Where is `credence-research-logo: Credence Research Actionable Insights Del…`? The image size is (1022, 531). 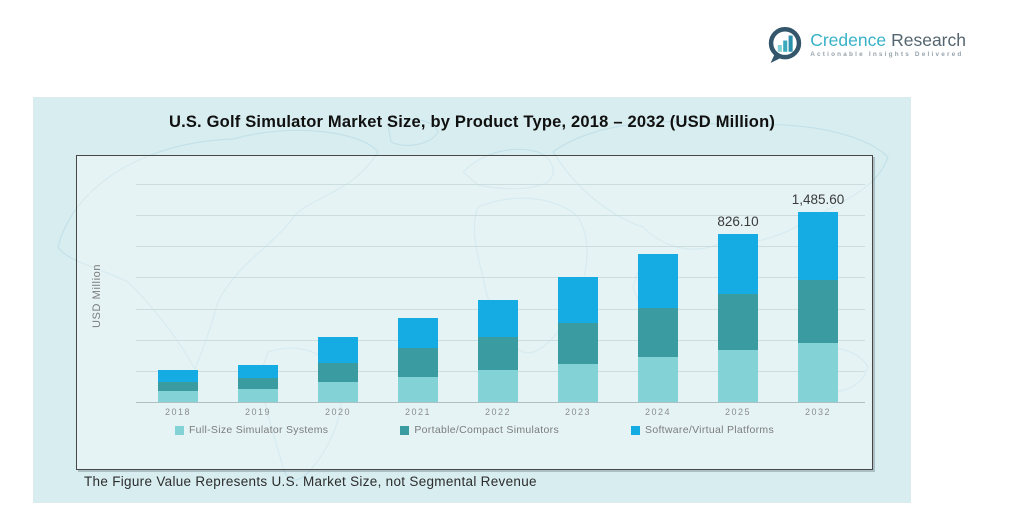 credence-research-logo: Credence Research Actionable Insights Del… is located at coordinates (866, 45).